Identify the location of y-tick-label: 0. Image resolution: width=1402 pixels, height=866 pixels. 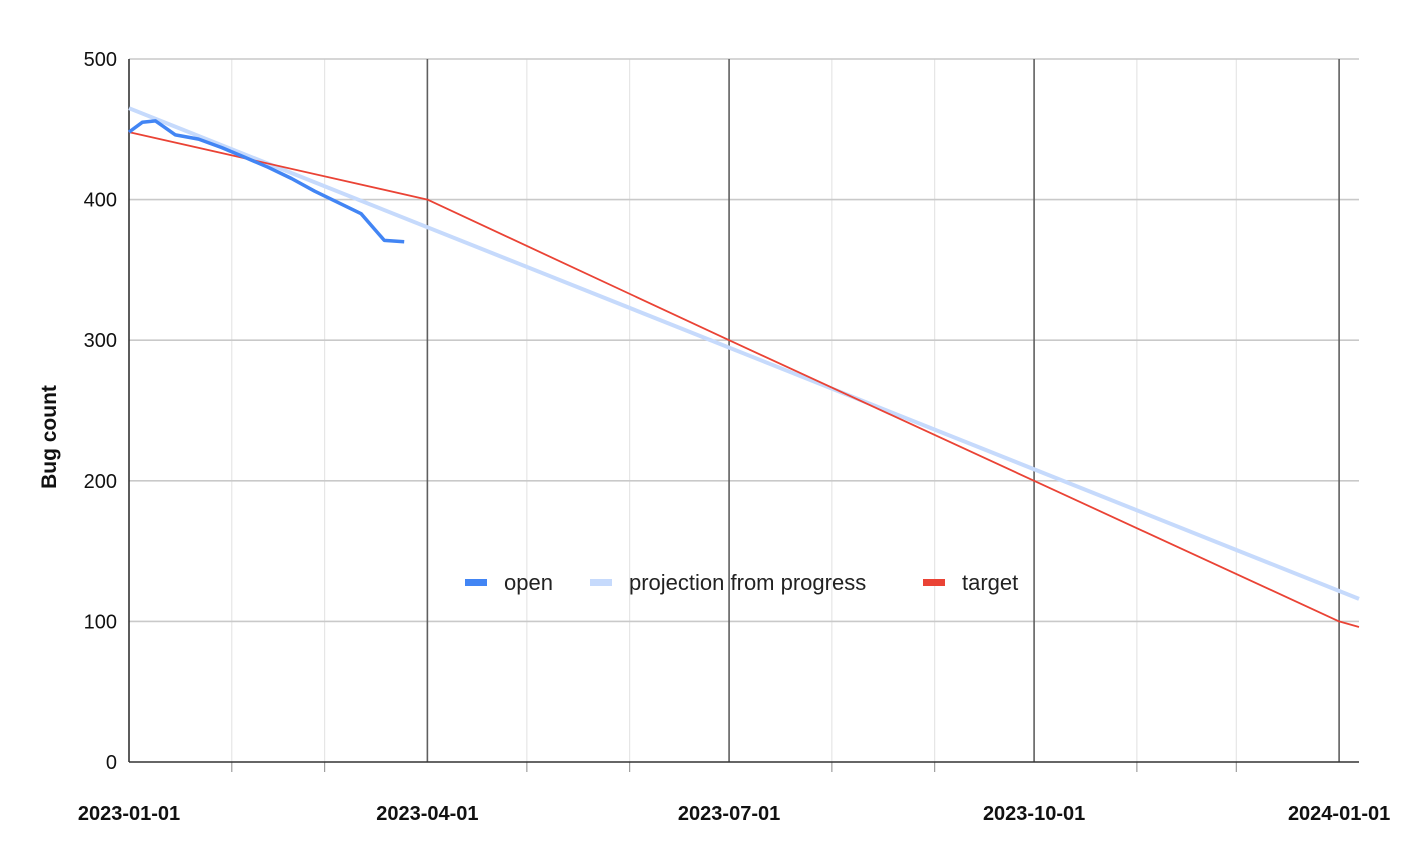
(111, 763).